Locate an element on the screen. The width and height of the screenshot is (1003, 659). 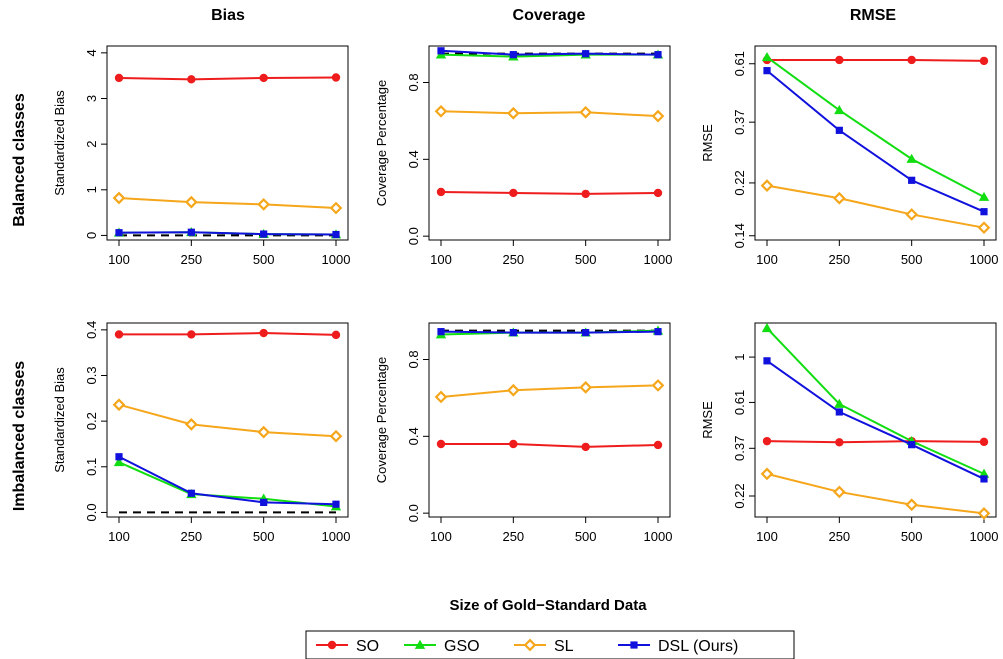
y-tick-label: 3 is located at coordinates (91, 98).